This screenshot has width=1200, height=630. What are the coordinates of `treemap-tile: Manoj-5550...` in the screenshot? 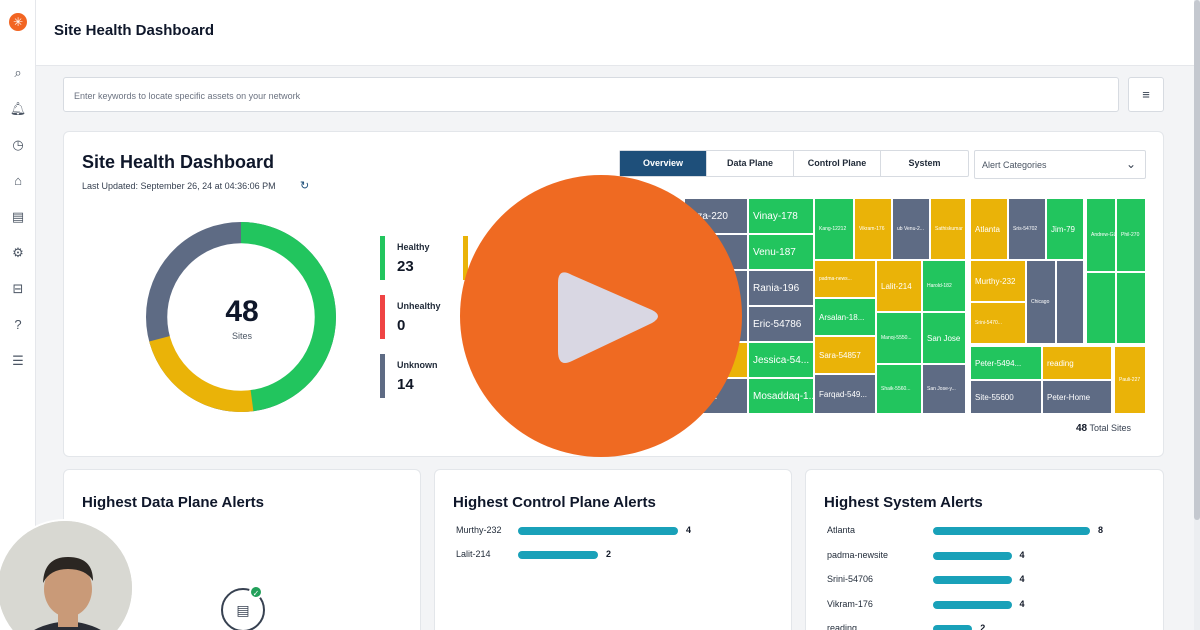 It's located at (899, 338).